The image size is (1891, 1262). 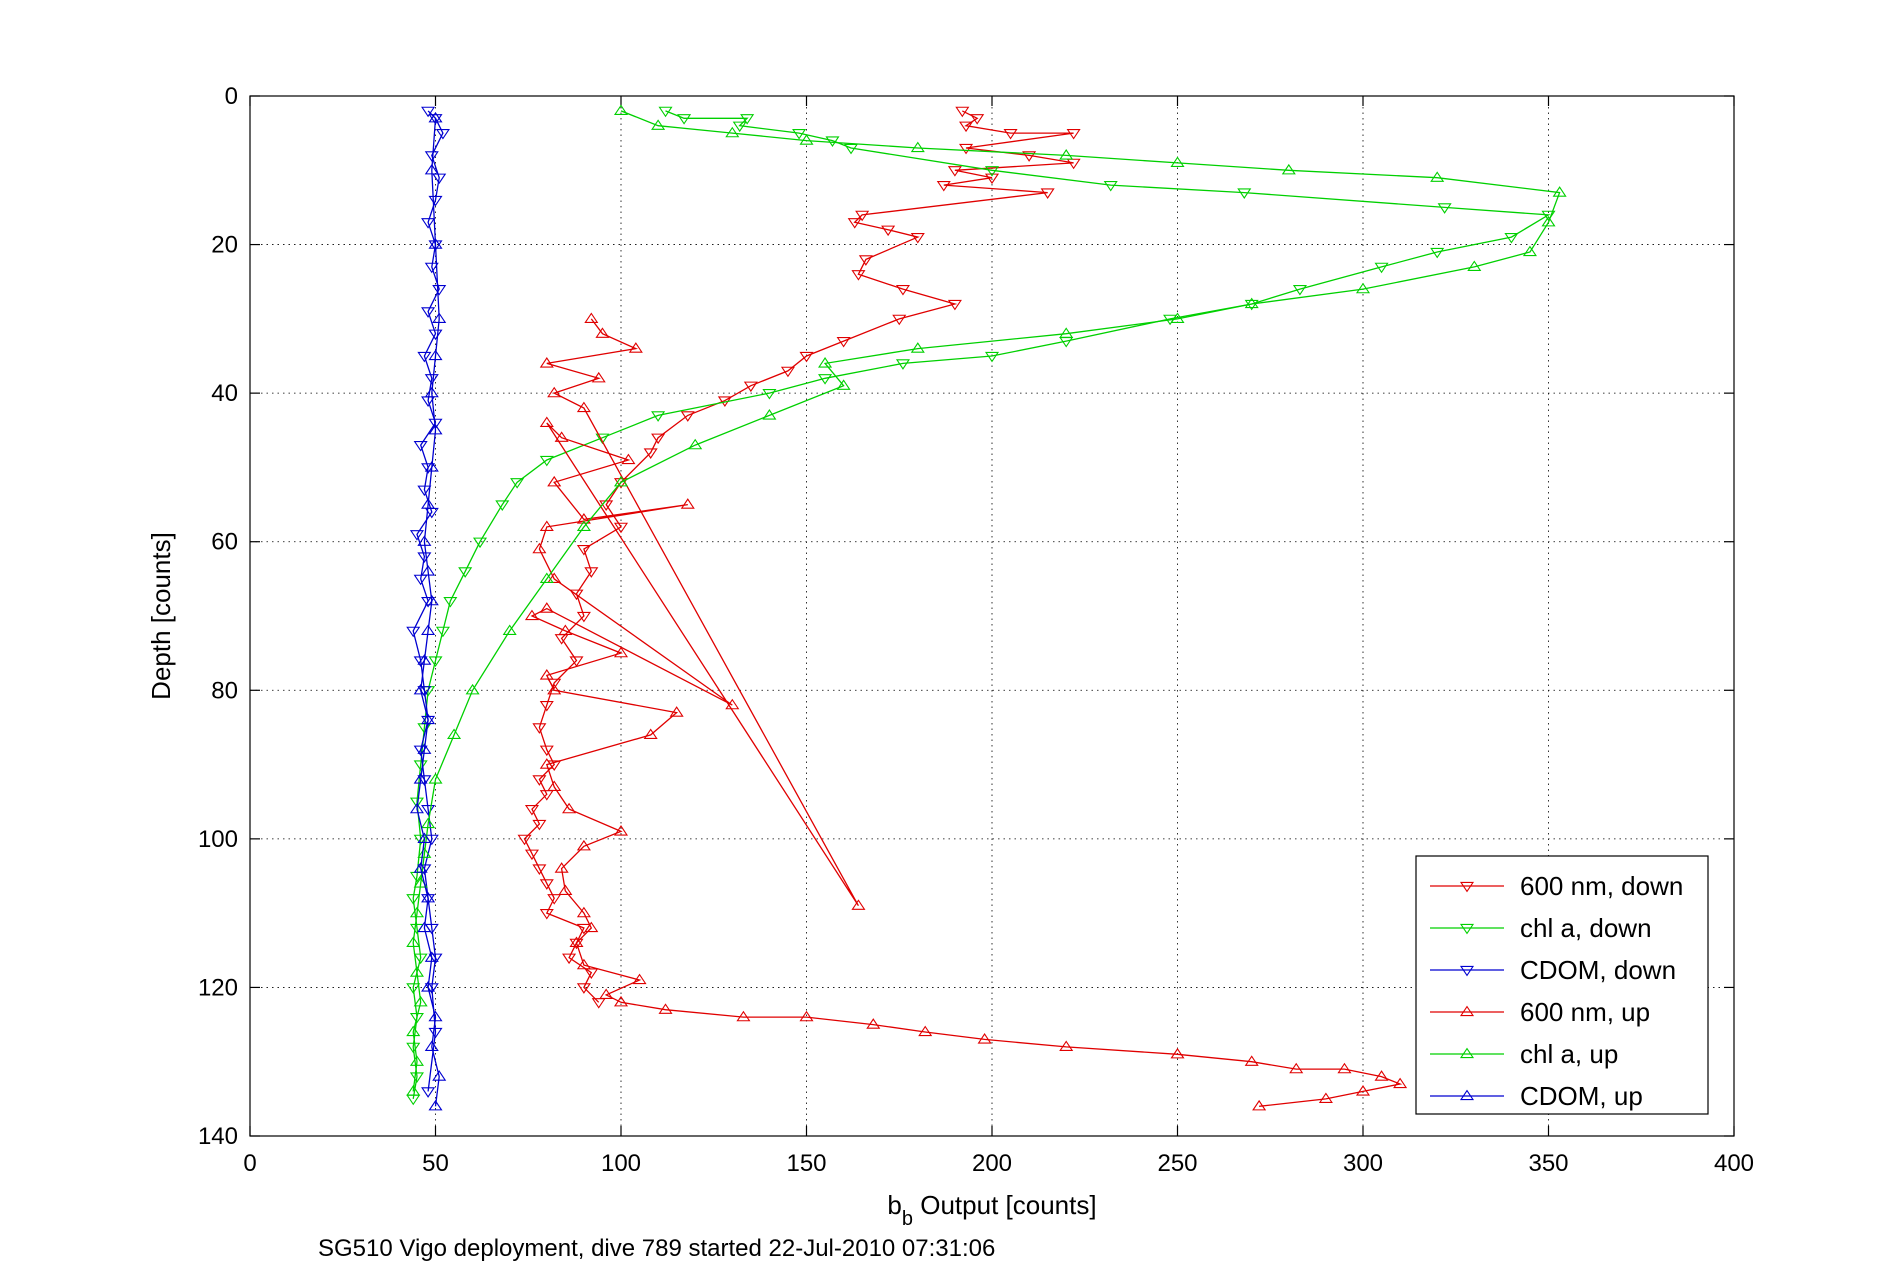 I want to click on legend-label: CDOM, down, so click(x=1598, y=970).